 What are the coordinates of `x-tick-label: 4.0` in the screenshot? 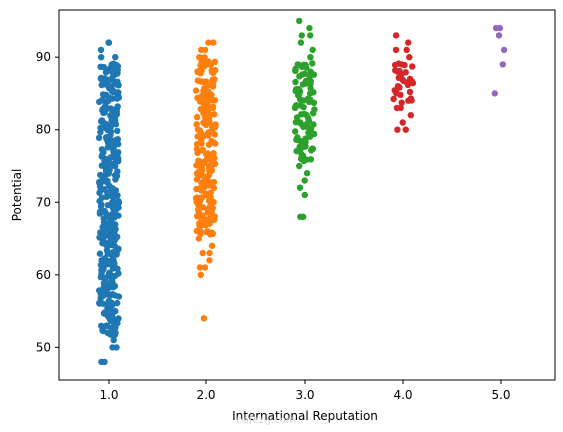 It's located at (402, 395).